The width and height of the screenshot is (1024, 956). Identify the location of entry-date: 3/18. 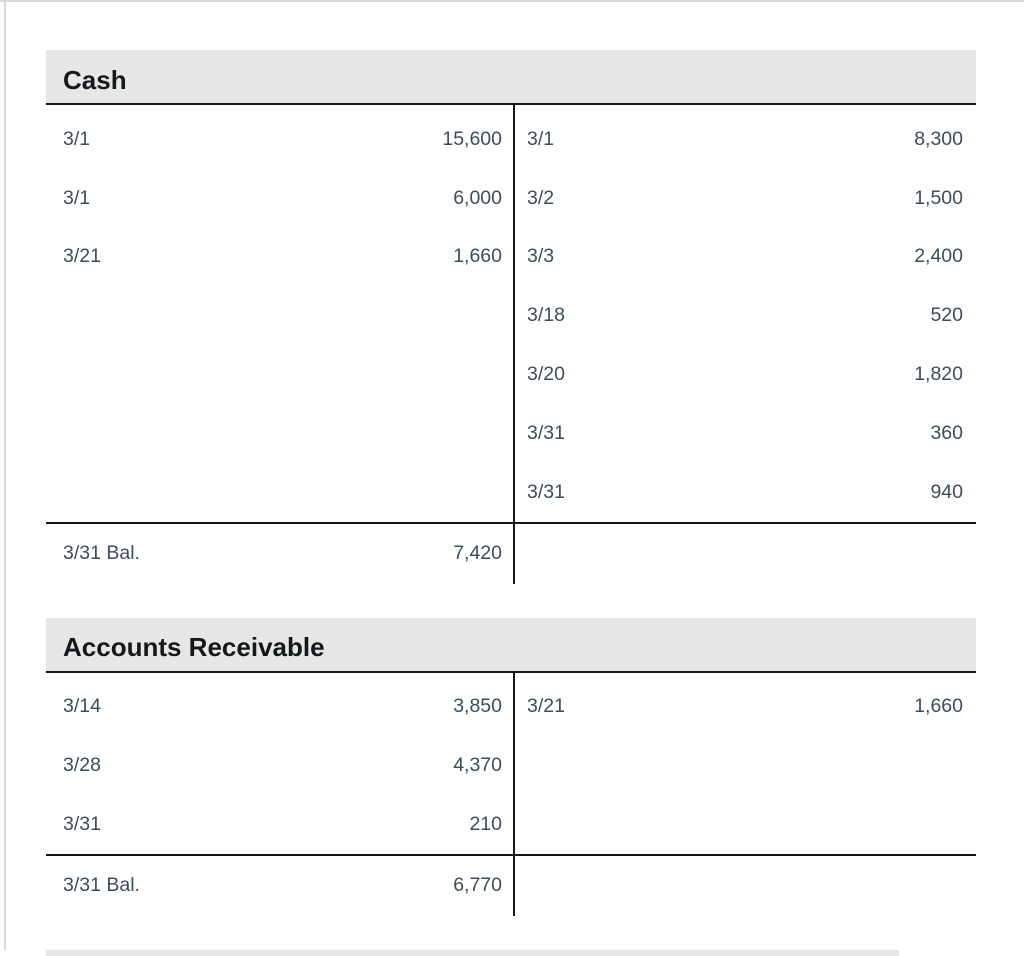
(546, 315).